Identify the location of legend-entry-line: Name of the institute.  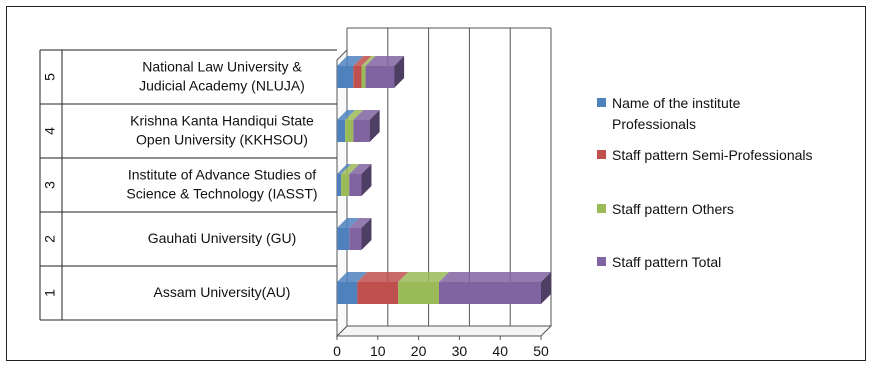
(676, 103).